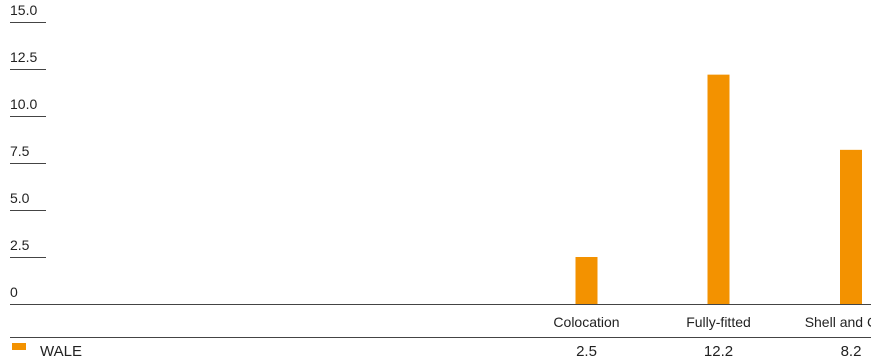 This screenshot has width=871, height=360. What do you see at coordinates (19, 346) in the screenshot?
I see `legend-swatch` at bounding box center [19, 346].